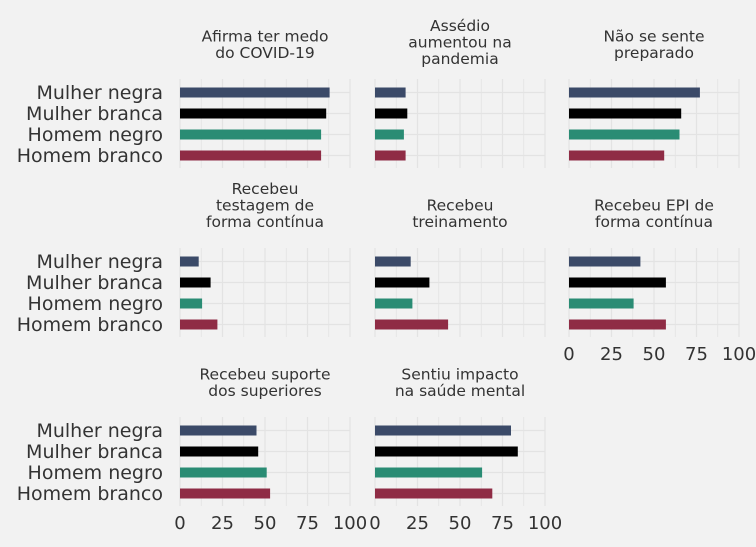 The height and width of the screenshot is (547, 756). What do you see at coordinates (459, 222) in the screenshot?
I see `panel-title-line: treinamento` at bounding box center [459, 222].